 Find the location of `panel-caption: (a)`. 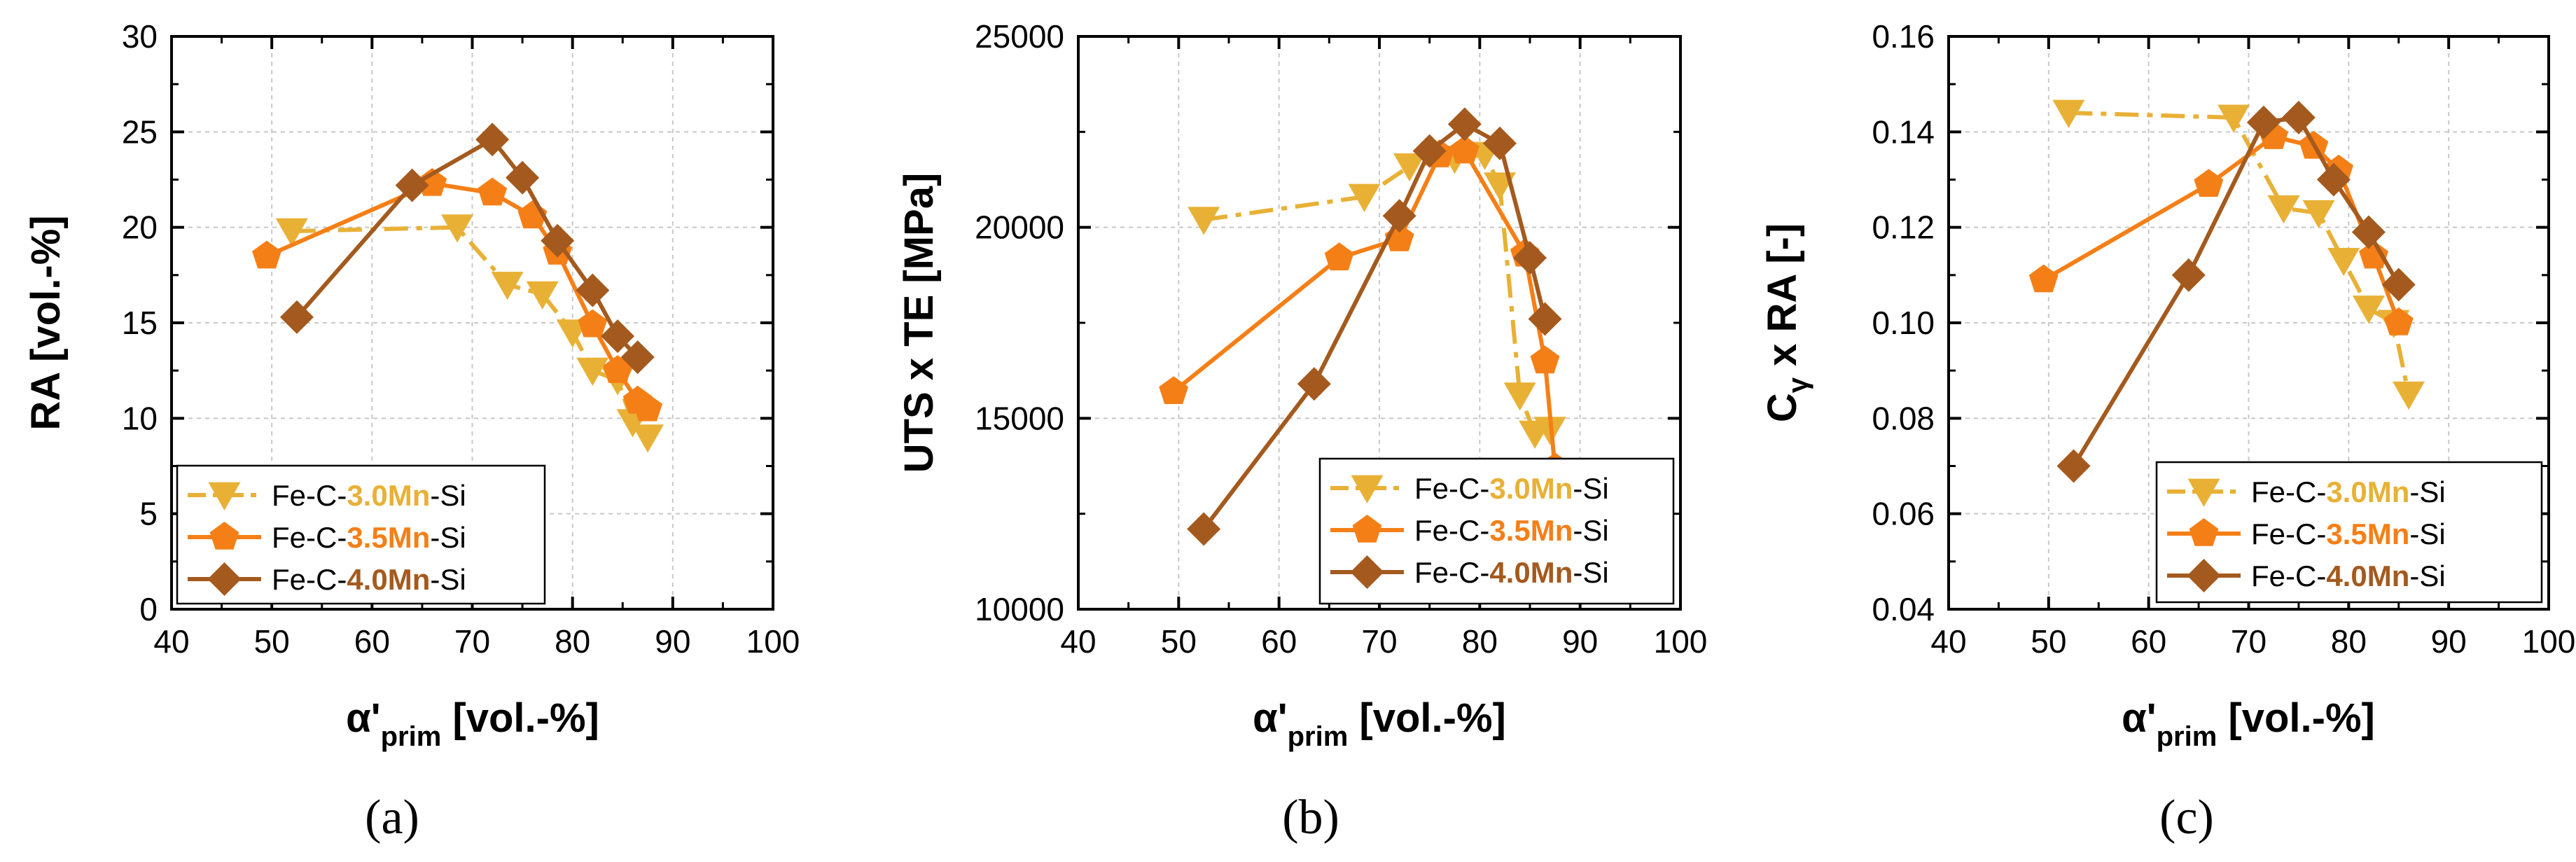

panel-caption: (a) is located at coordinates (392, 817).